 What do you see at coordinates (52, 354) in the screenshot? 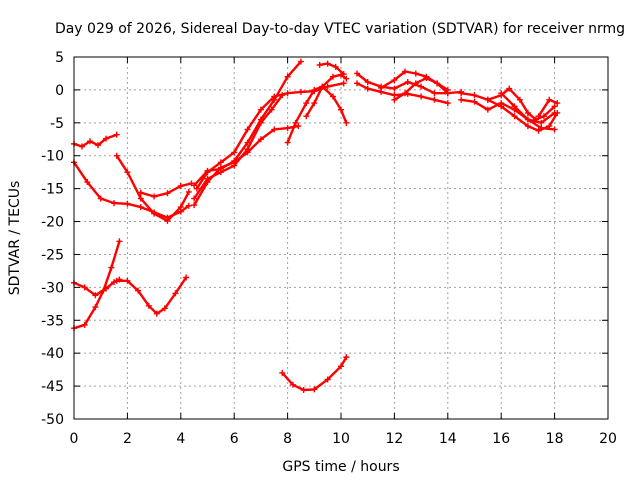
I see `y-tick-label: -40` at bounding box center [52, 354].